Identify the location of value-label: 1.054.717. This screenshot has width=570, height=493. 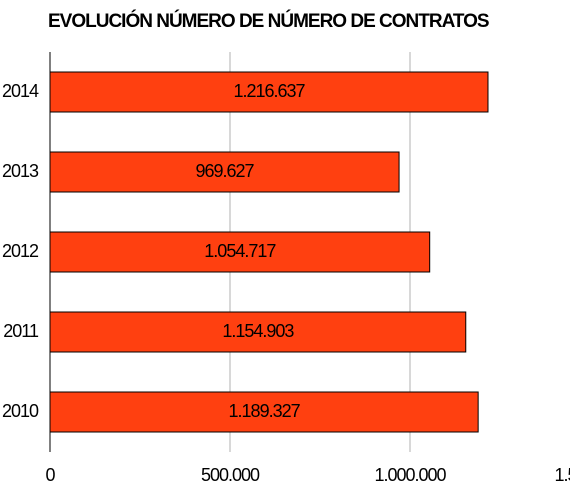
(240, 251).